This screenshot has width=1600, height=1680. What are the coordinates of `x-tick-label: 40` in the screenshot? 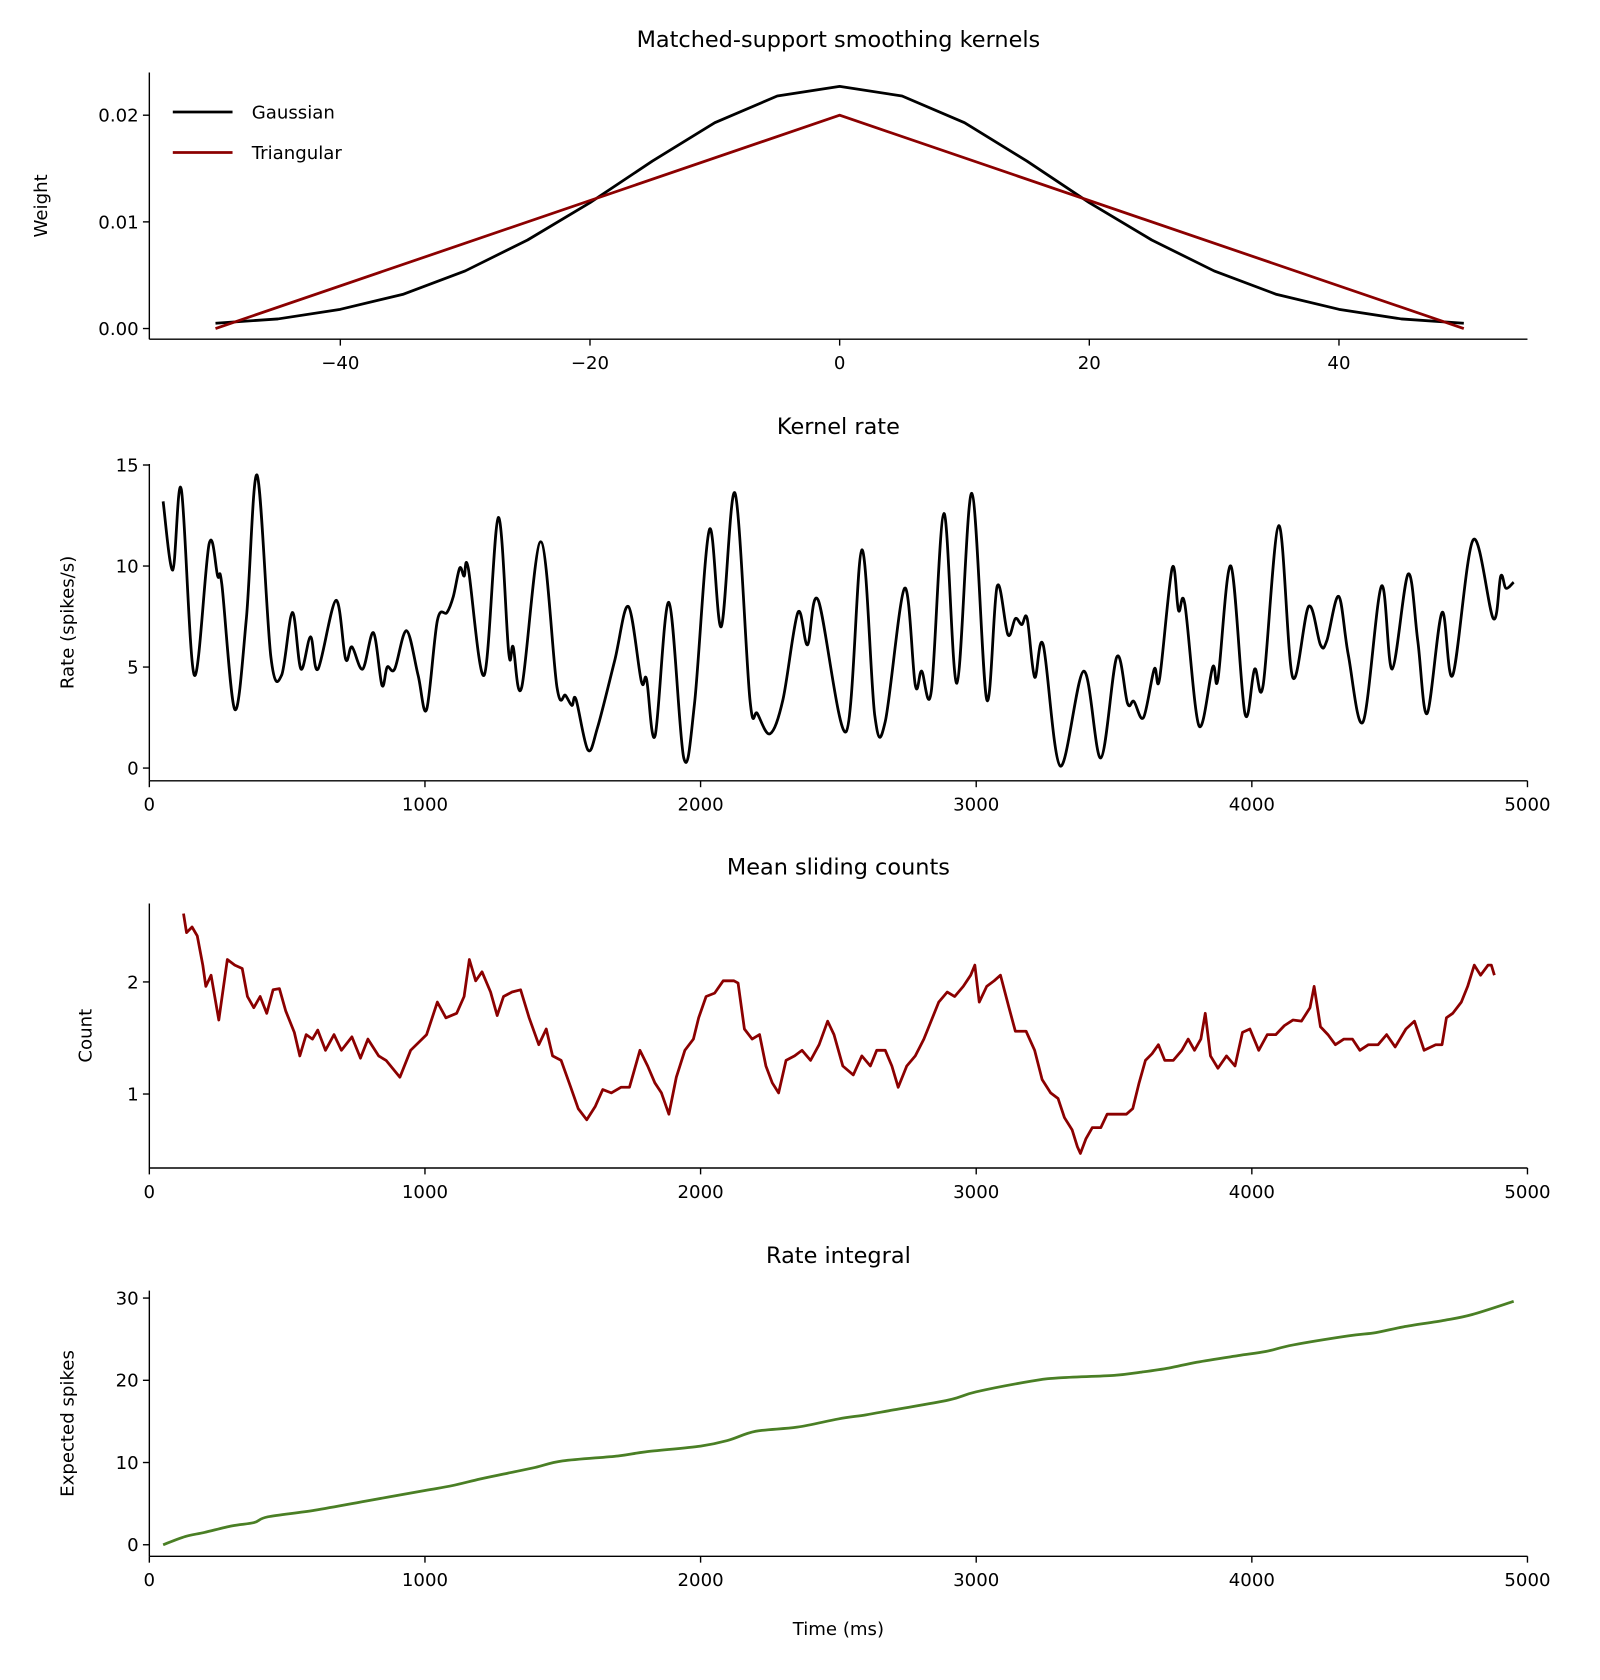 It's located at (1338, 363).